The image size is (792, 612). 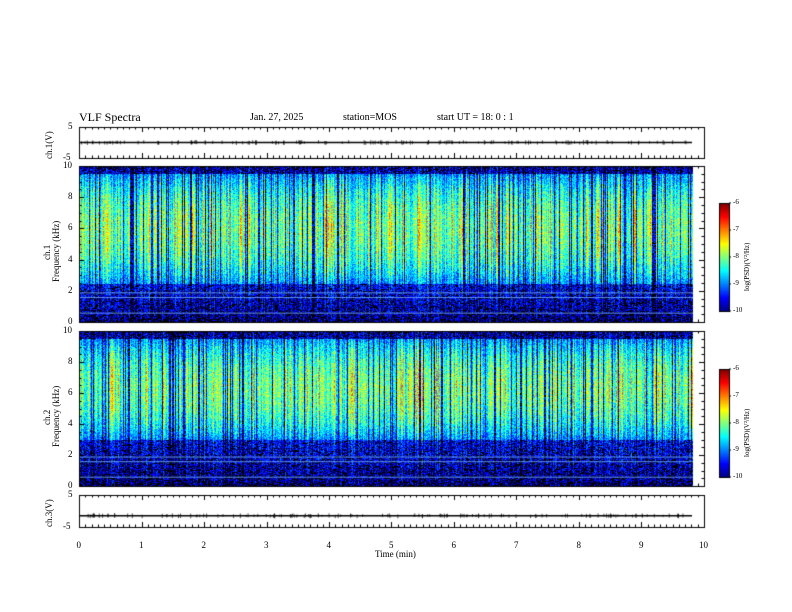 I want to click on xtick-label: 9, so click(x=641, y=545).